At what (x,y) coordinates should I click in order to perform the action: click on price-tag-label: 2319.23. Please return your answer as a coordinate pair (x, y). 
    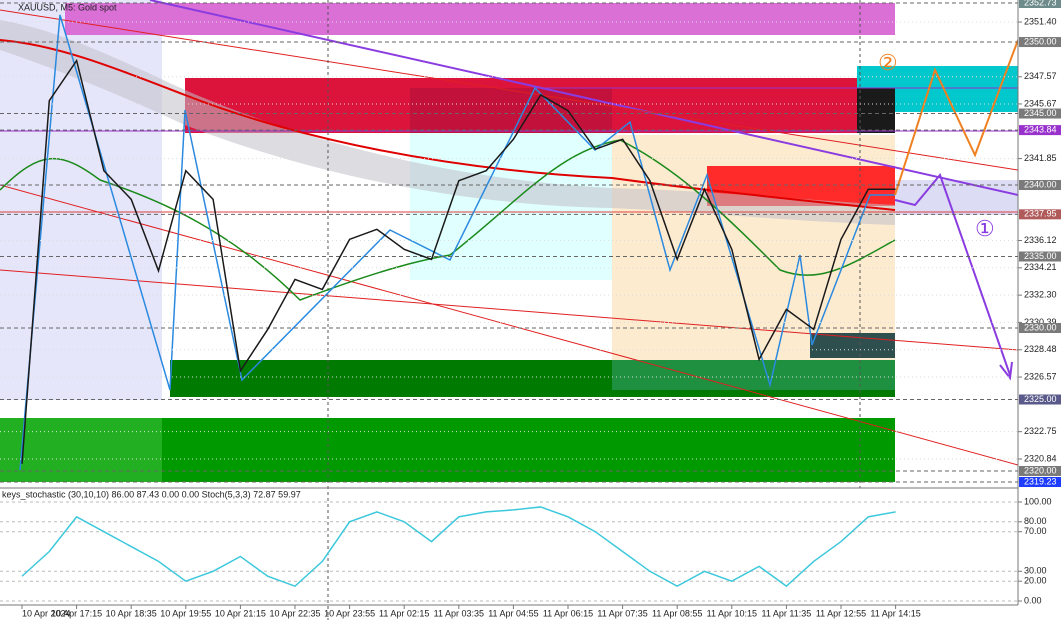
    Looking at the image, I should click on (1040, 481).